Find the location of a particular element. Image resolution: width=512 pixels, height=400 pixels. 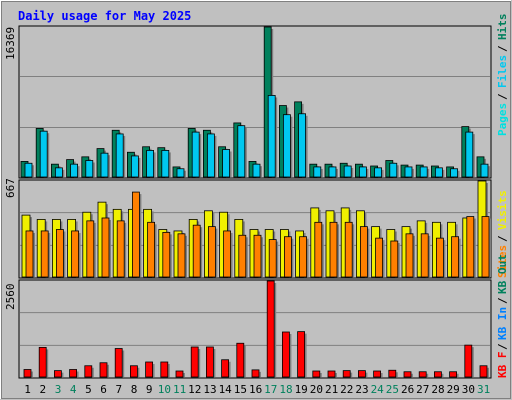

x-tick-label: 9 is located at coordinates (149, 389).